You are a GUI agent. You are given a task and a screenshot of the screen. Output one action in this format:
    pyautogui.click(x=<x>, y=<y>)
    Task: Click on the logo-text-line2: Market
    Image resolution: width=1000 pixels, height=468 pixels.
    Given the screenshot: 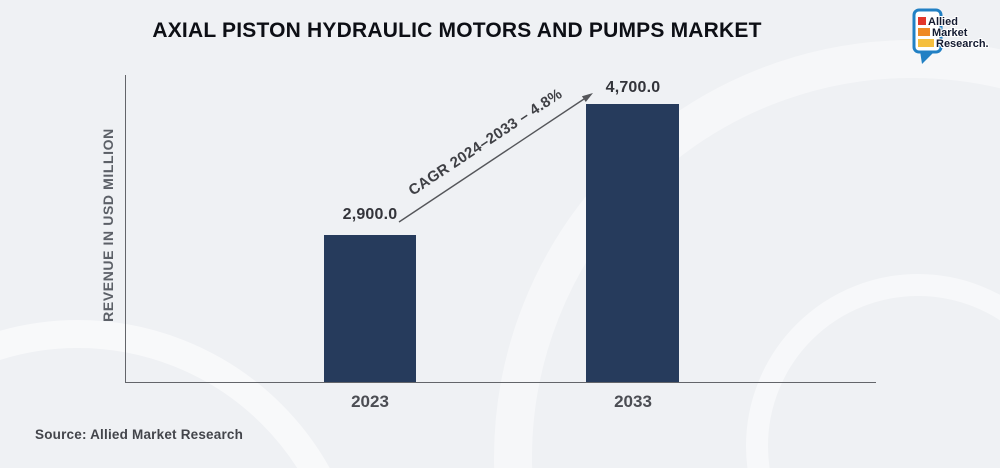 What is the action you would take?
    pyautogui.click(x=950, y=33)
    